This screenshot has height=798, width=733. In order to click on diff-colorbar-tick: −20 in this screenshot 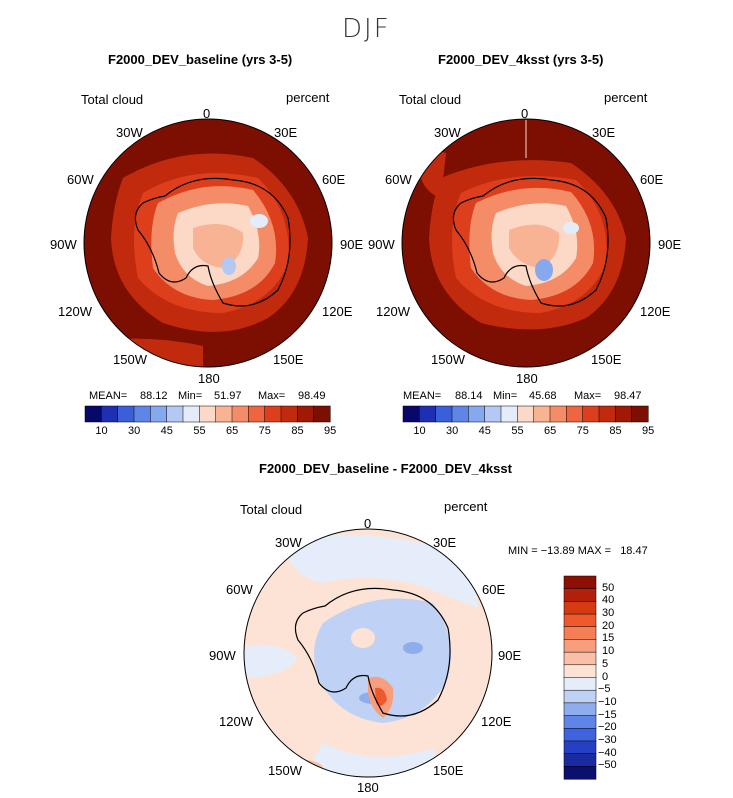, I will do `click(607, 727)`.